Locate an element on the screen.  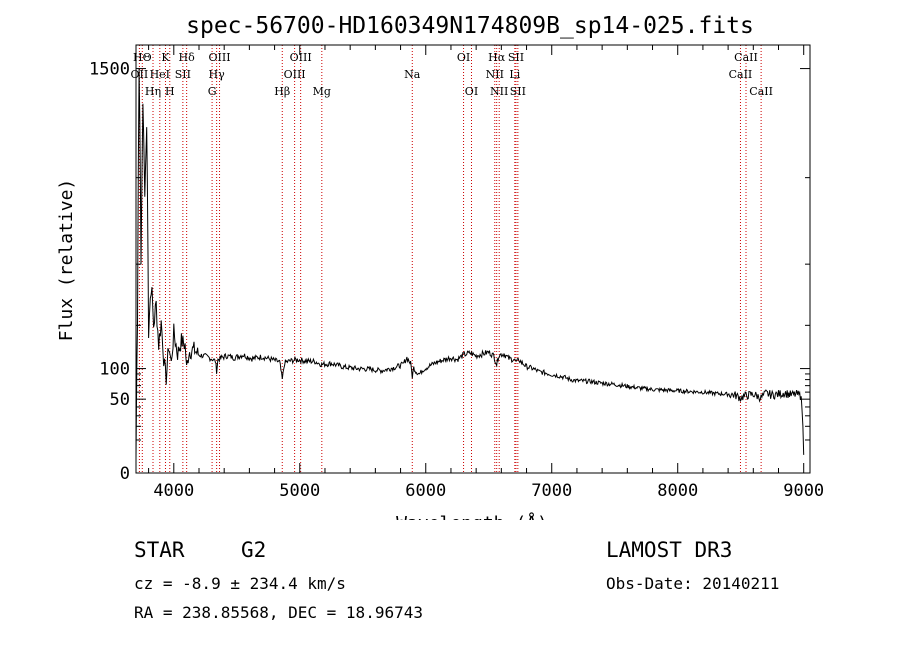
spectral-line-label: H is located at coordinates (170, 91).